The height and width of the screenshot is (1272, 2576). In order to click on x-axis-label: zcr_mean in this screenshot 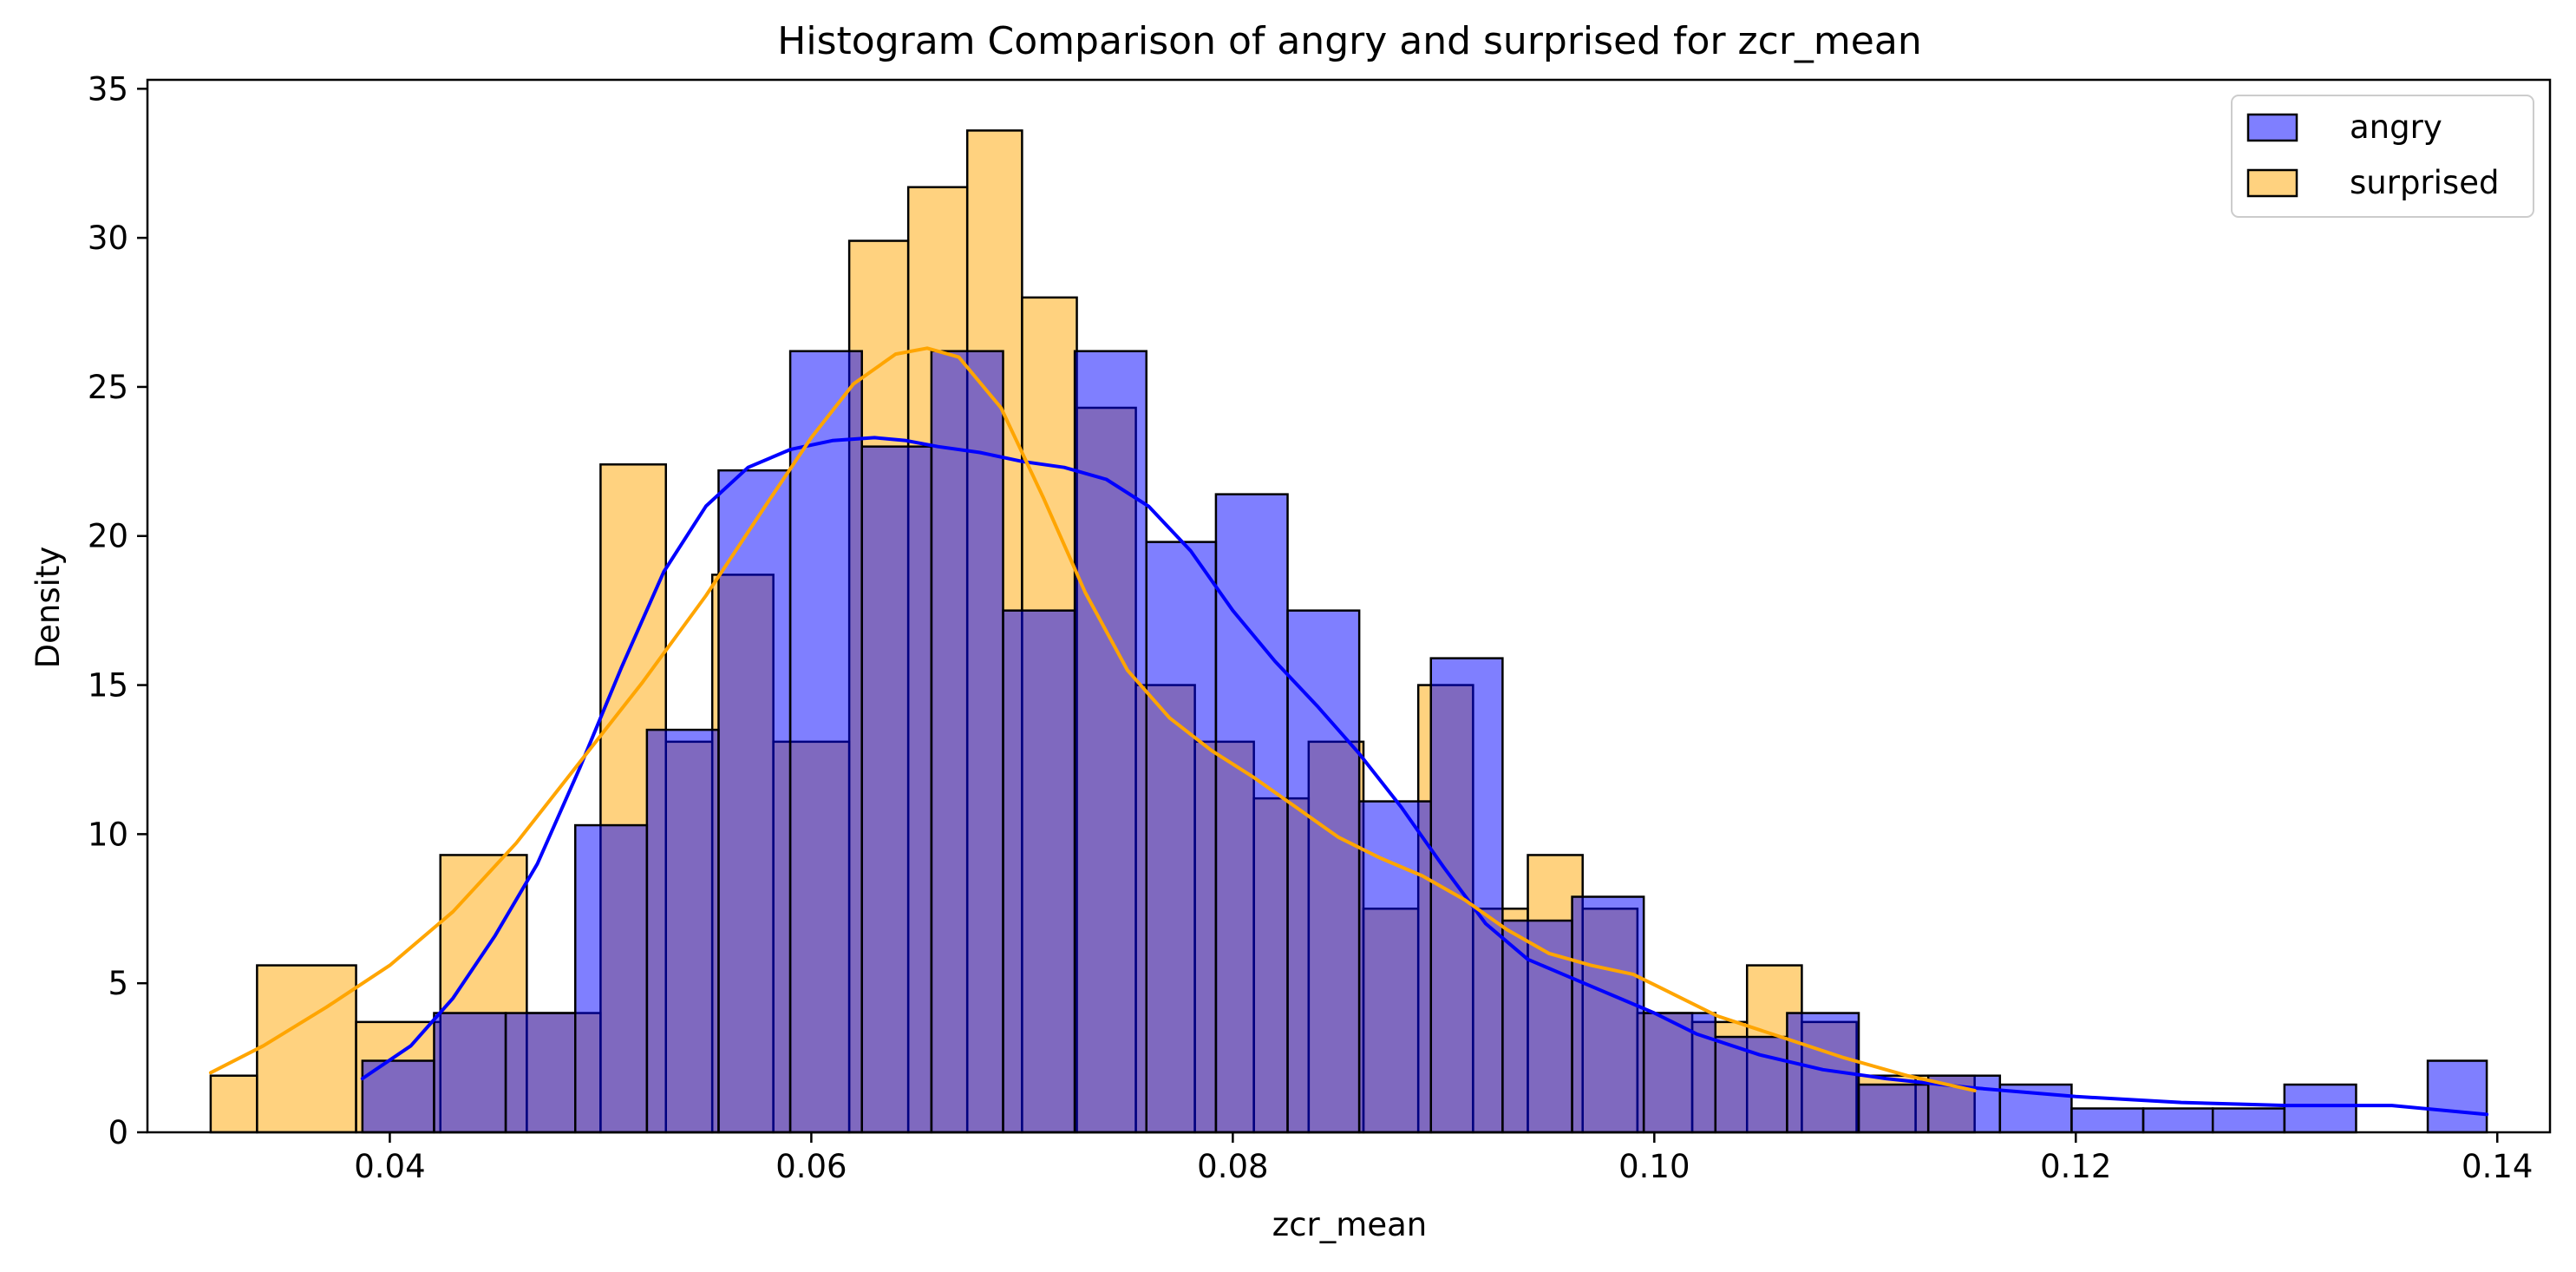, I will do `click(1349, 1224)`.